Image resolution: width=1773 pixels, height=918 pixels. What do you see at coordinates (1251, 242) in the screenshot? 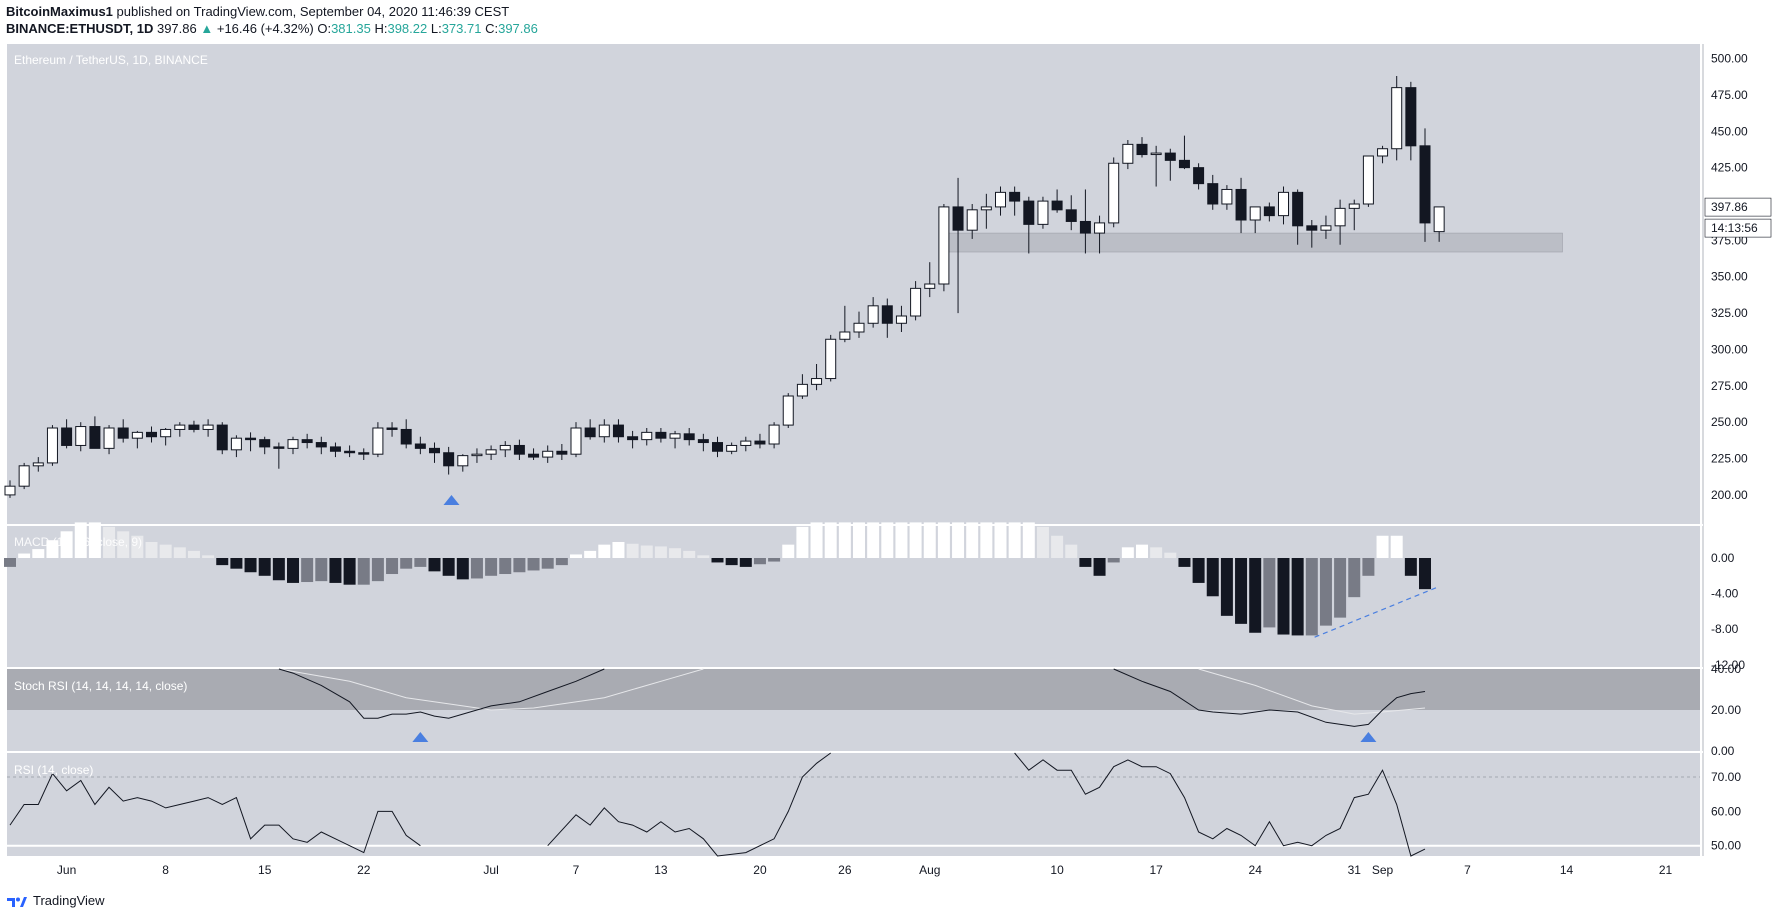
I see `support-zone` at bounding box center [1251, 242].